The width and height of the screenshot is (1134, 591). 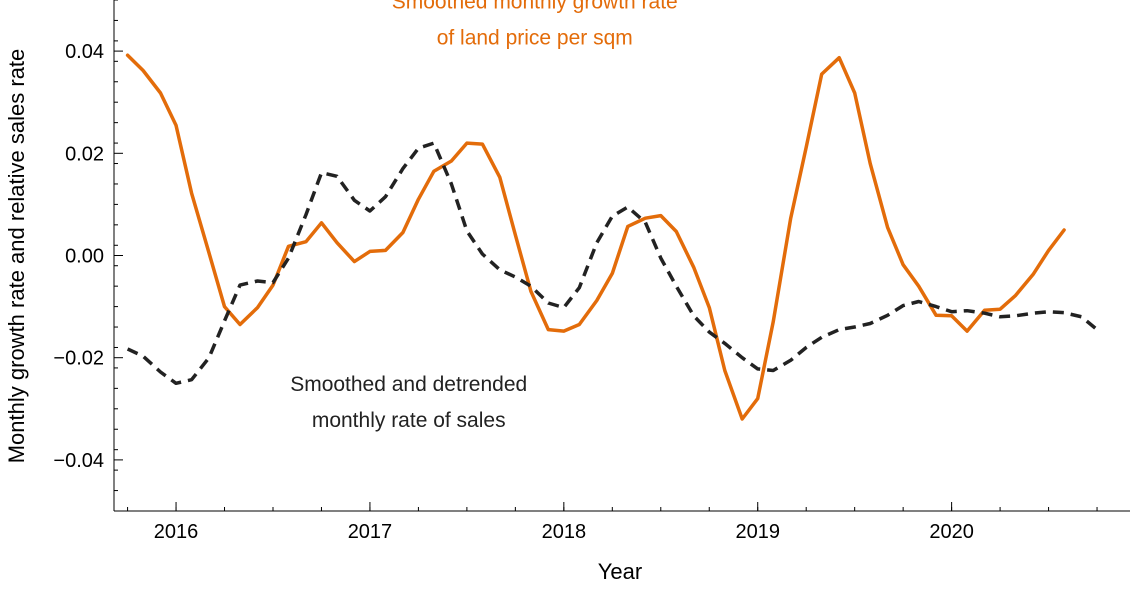 What do you see at coordinates (84, 257) in the screenshot?
I see `y-tick-label: 0.00` at bounding box center [84, 257].